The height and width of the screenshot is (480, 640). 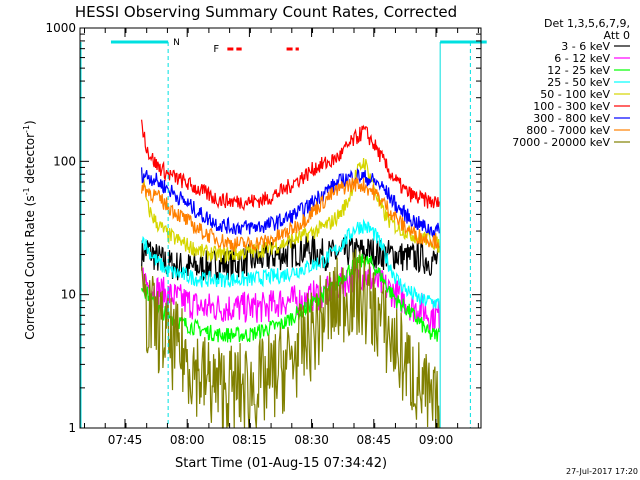 I want to click on x-tick-label-0: 07:45, so click(x=125, y=440).